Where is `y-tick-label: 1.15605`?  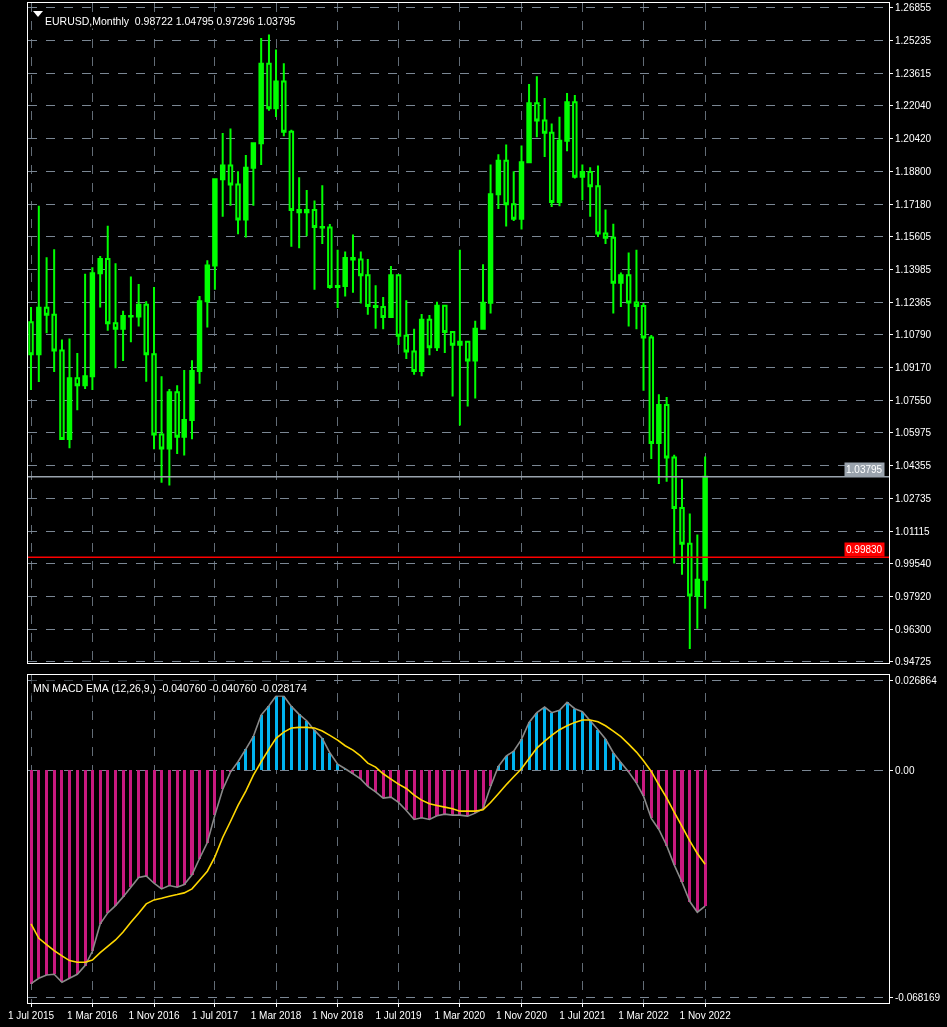
y-tick-label: 1.15605 is located at coordinates (913, 237).